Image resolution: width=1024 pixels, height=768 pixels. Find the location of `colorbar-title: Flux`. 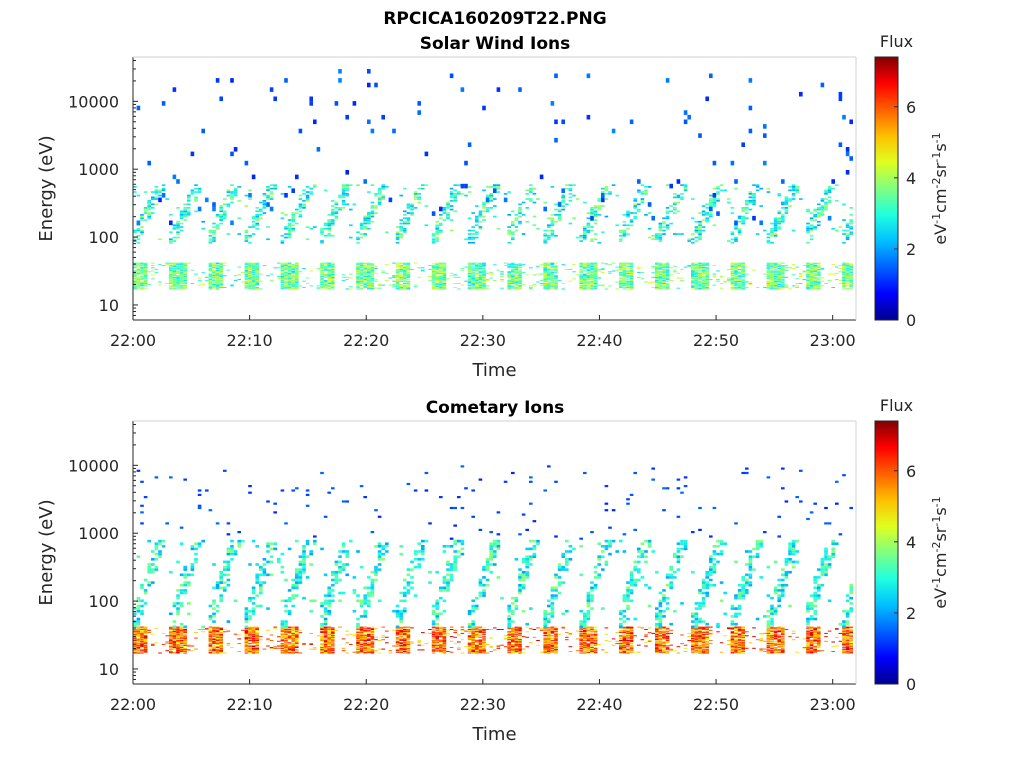

colorbar-title: Flux is located at coordinates (896, 41).